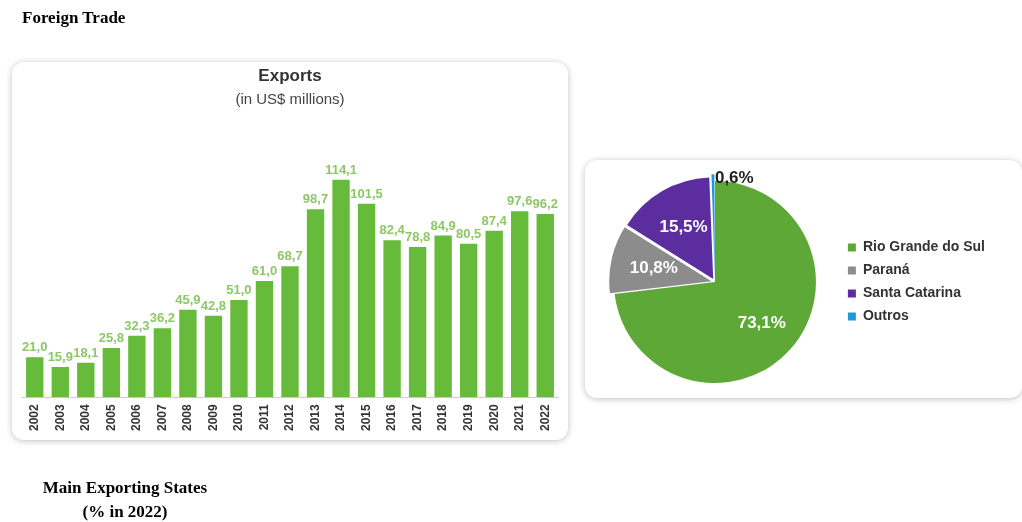  I want to click on data-label: 98,7, so click(315, 199).